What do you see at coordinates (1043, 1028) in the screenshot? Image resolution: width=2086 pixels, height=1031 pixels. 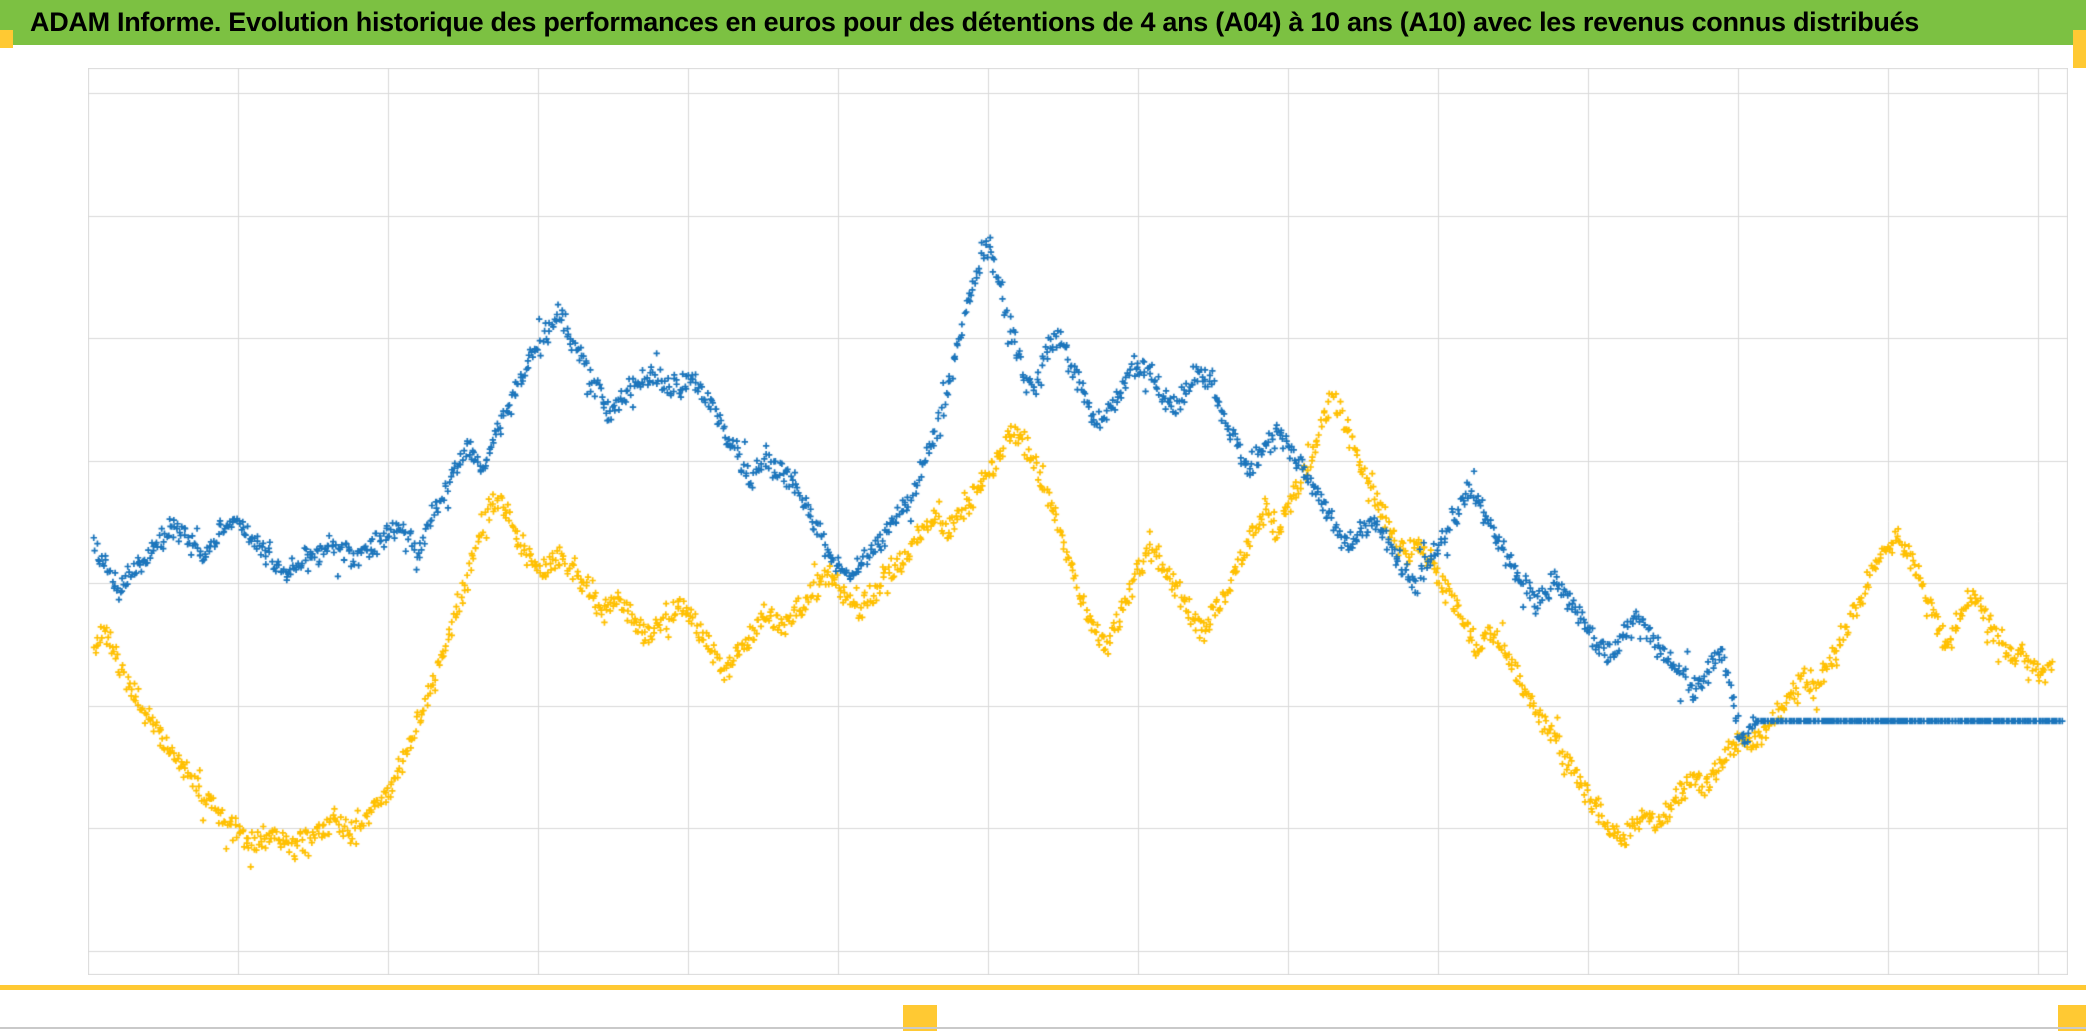 I see `bottom-divider-line` at bounding box center [1043, 1028].